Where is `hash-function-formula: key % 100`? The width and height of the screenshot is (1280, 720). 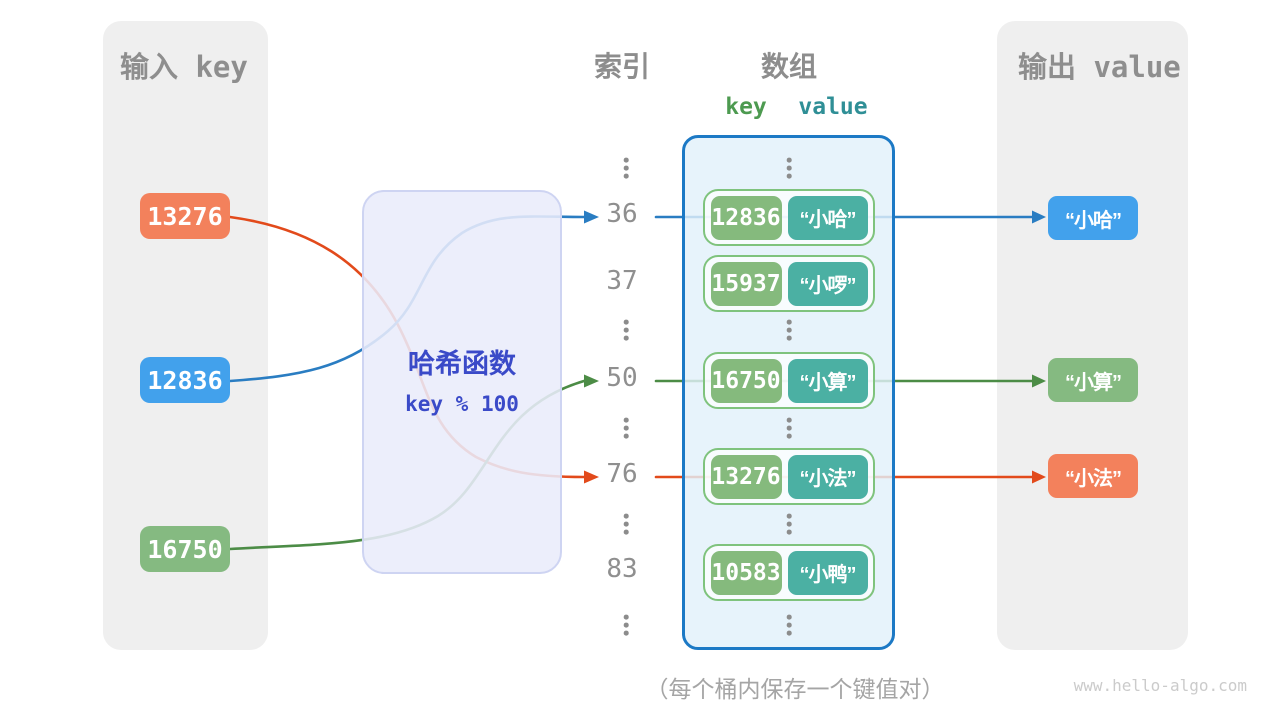 hash-function-formula: key % 100 is located at coordinates (462, 404).